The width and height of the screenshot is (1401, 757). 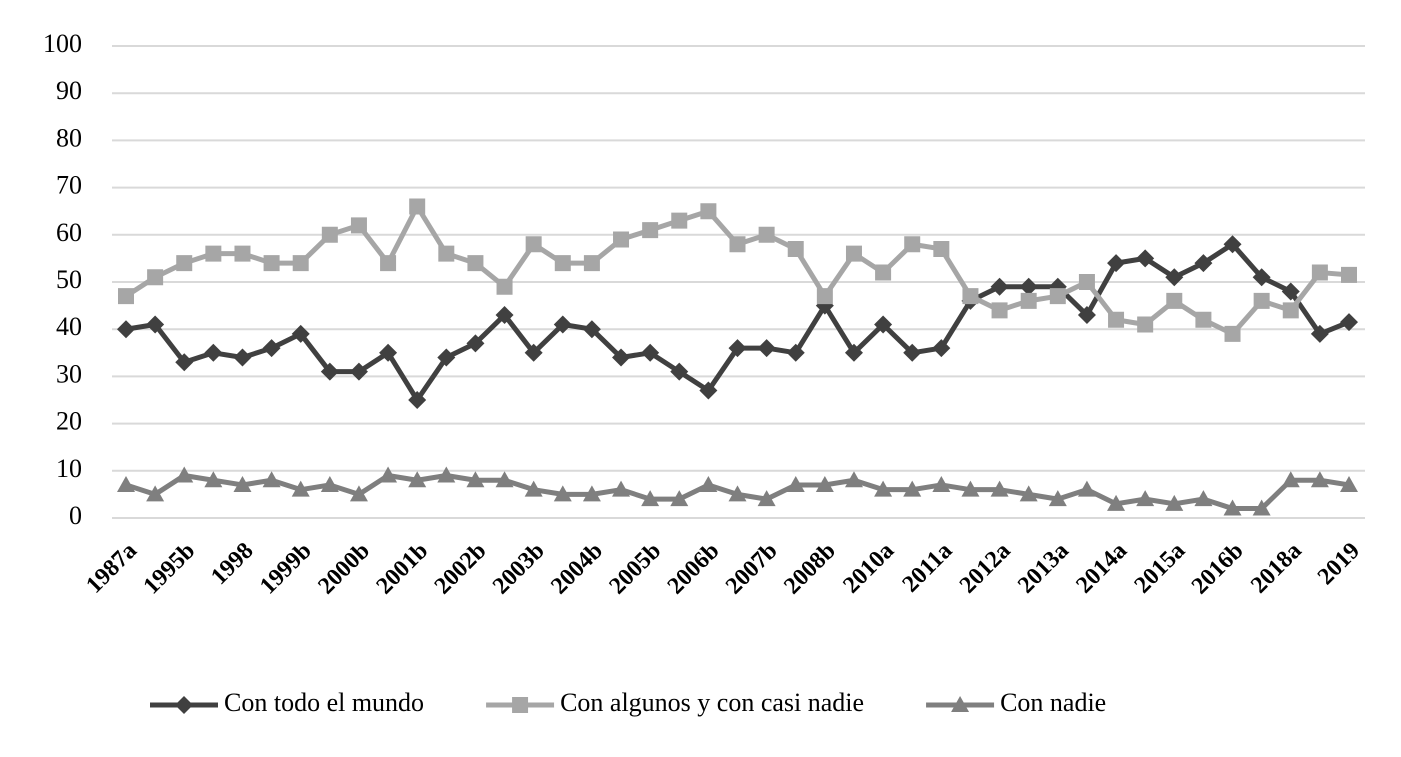 I want to click on x-tick-label: 2013a, so click(x=1043, y=568).